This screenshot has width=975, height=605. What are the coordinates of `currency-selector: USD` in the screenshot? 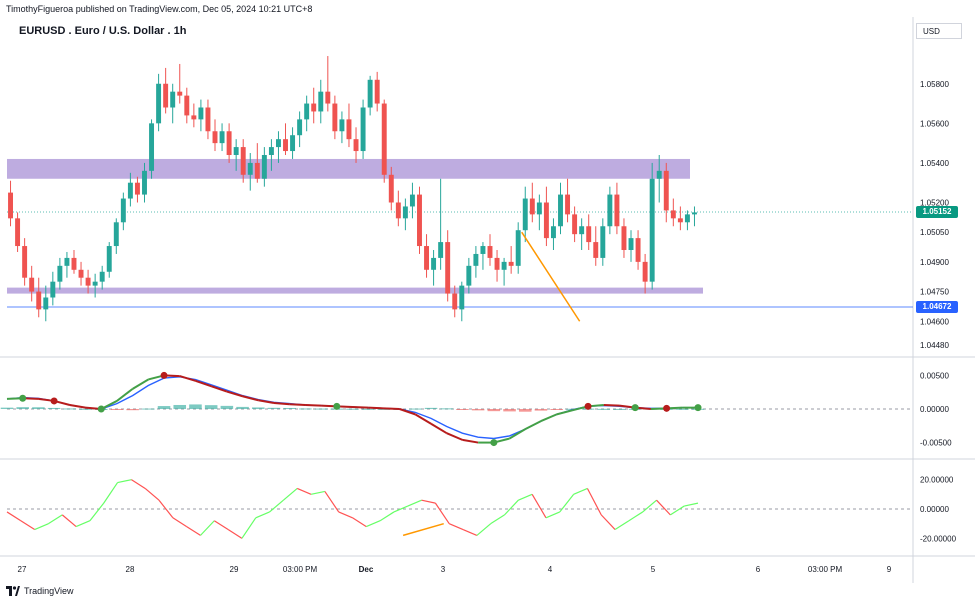 It's located at (939, 31).